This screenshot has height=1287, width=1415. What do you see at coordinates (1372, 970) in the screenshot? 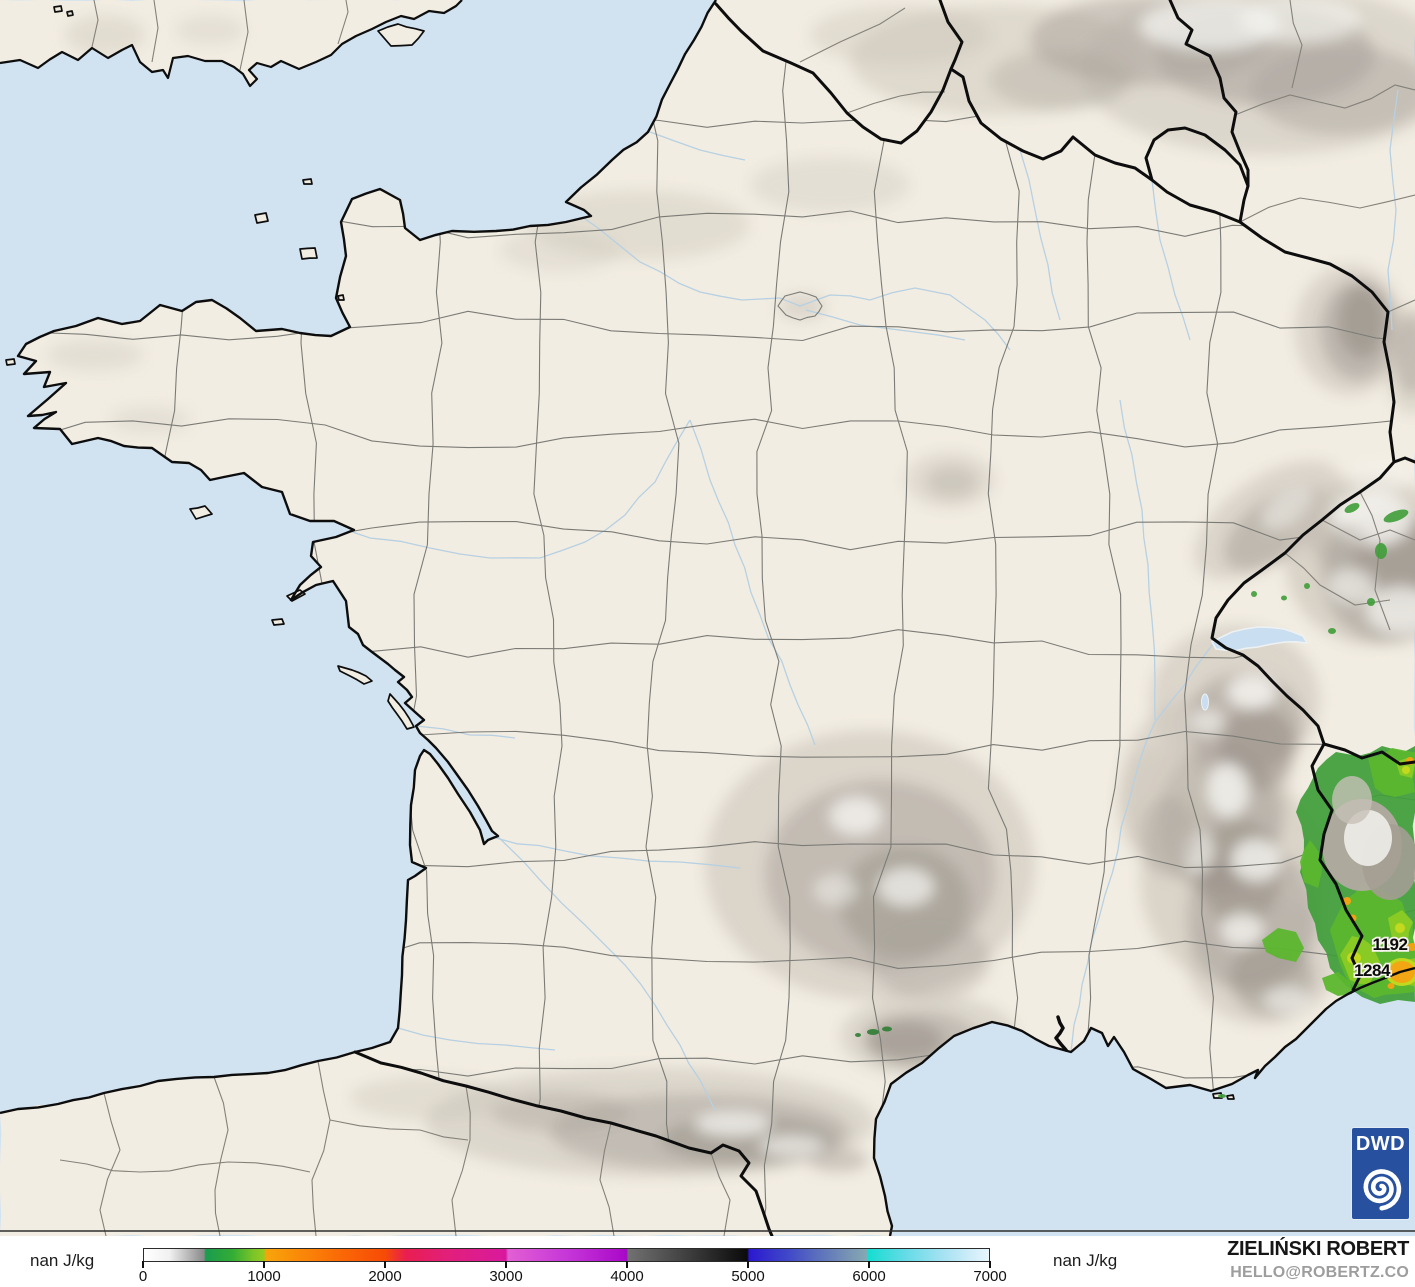
I see `cape-value-label: 1284` at bounding box center [1372, 970].